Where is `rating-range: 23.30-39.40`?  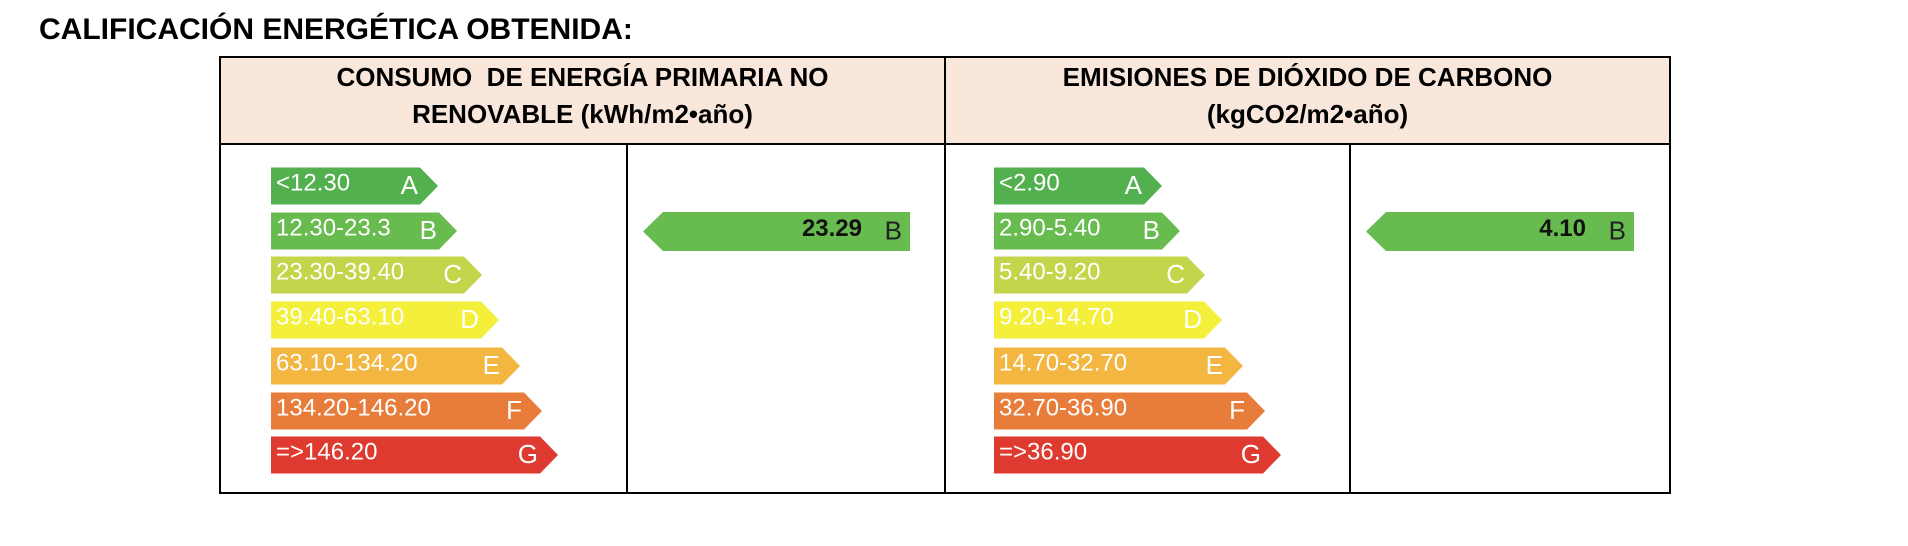
rating-range: 23.30-39.40 is located at coordinates (340, 271).